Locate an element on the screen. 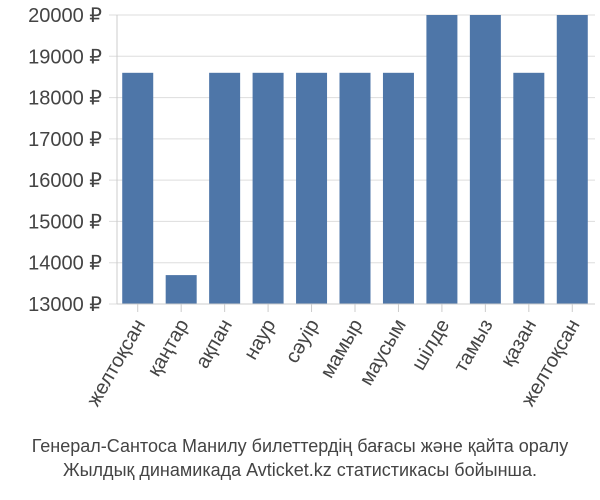 The height and width of the screenshot is (500, 600). x-tick-label: ақпан is located at coordinates (213, 344).